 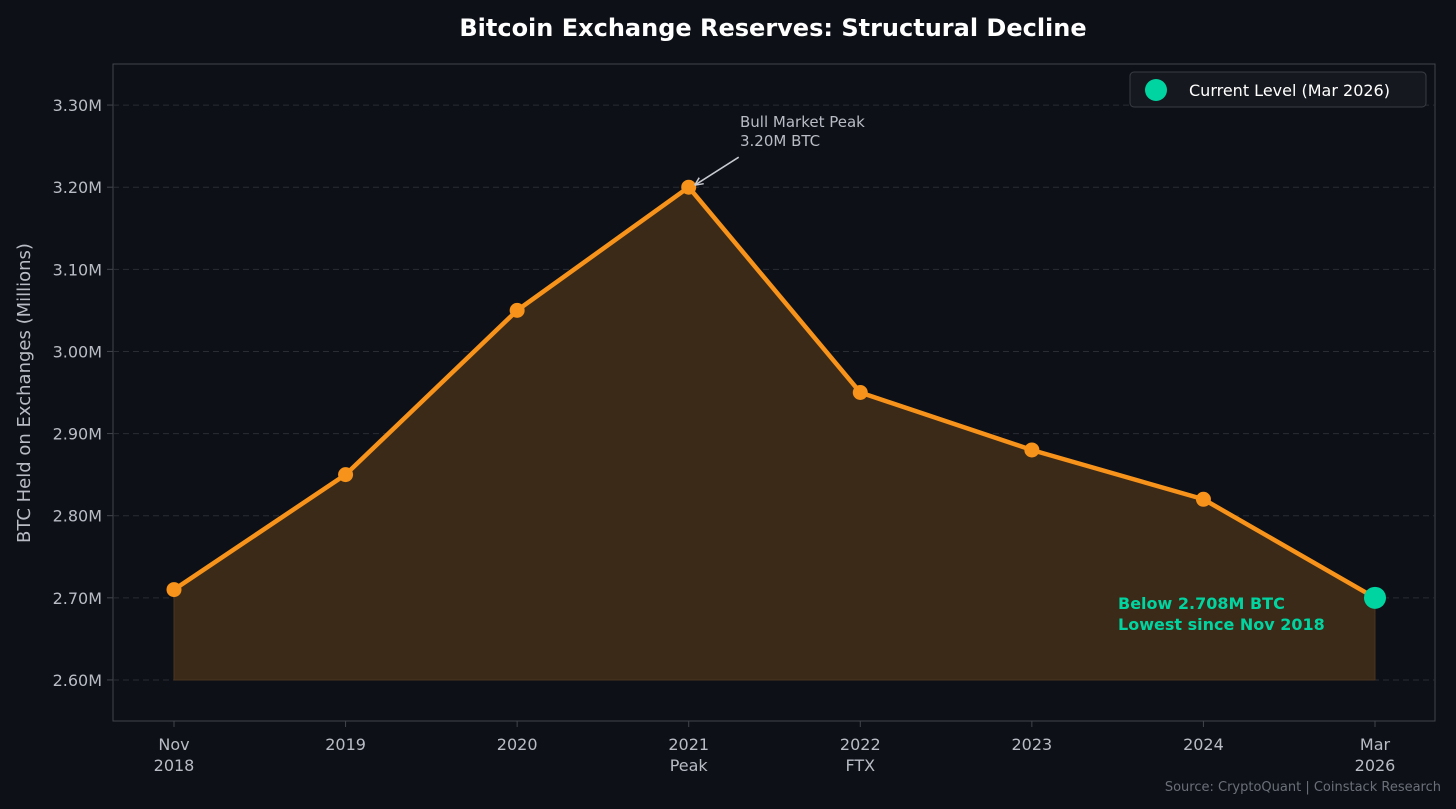 I want to click on legend: Current Level (Mar 2026), so click(x=1278, y=89).